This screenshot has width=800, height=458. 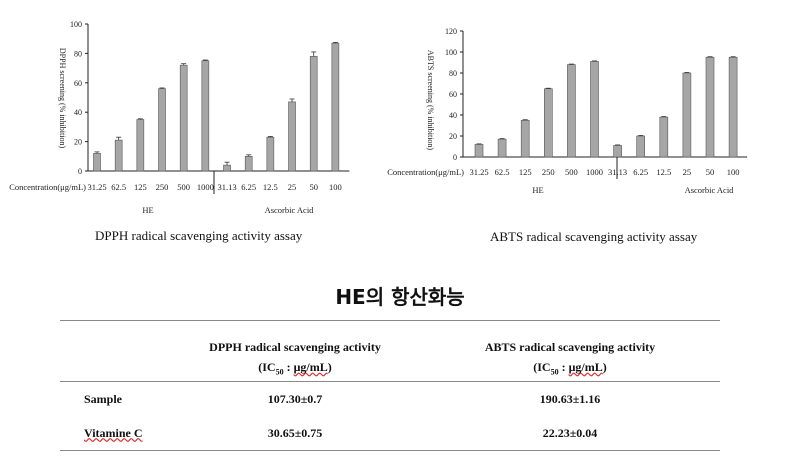 I want to click on row-abts-value: 22.23±0.04, so click(x=570, y=433).